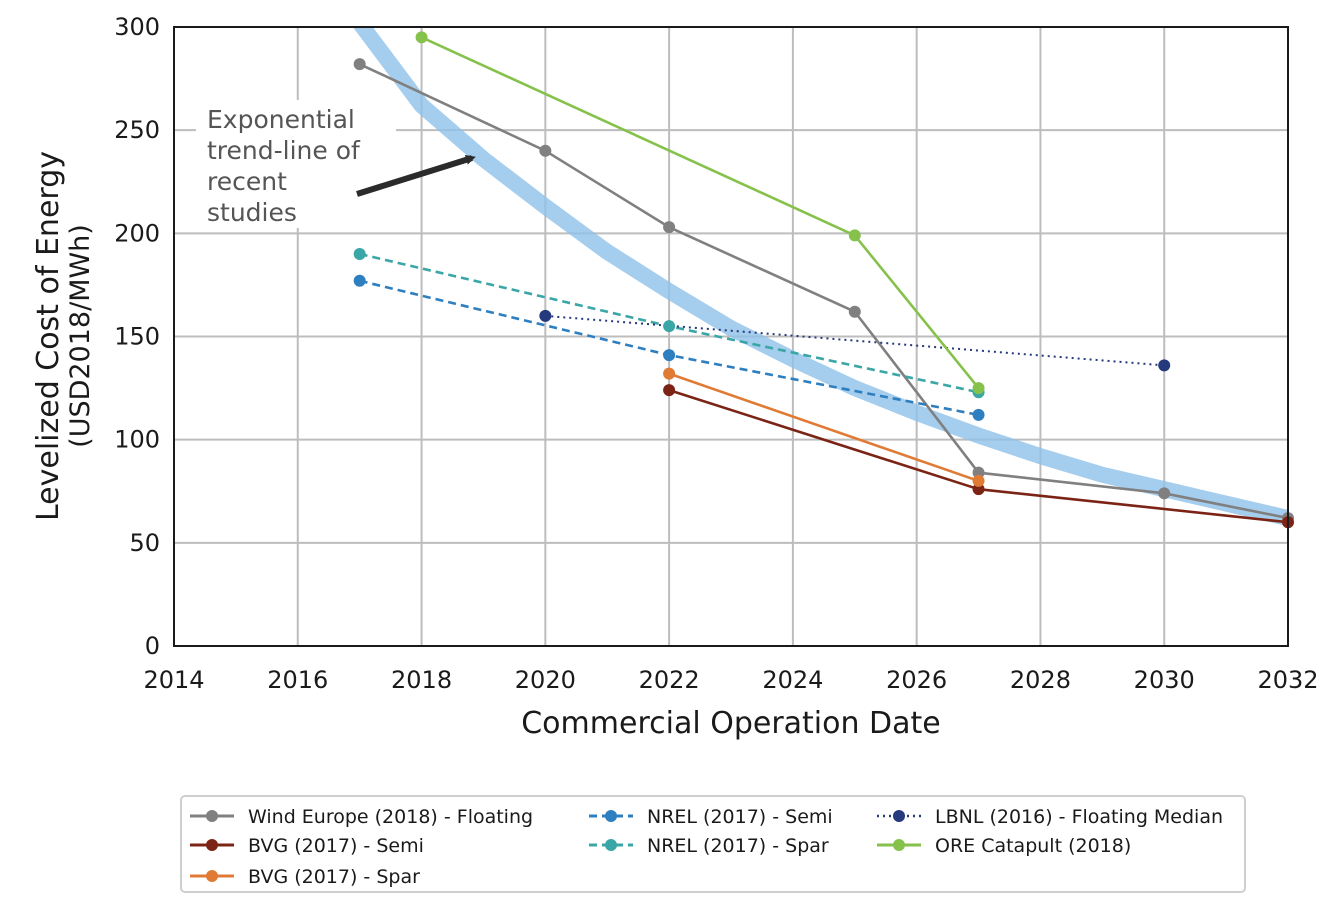  What do you see at coordinates (740, 817) in the screenshot?
I see `legend-label-nrel-2017-semi: NREL (2017) - Semi` at bounding box center [740, 817].